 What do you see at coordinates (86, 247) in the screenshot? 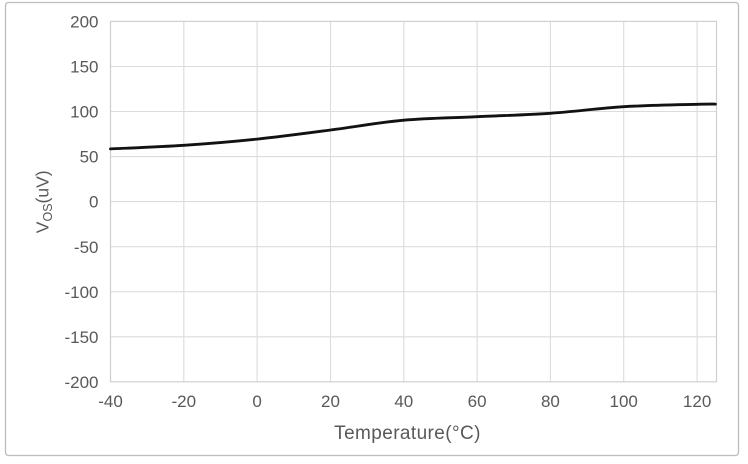
I see `svg-text: -50` at bounding box center [86, 247].